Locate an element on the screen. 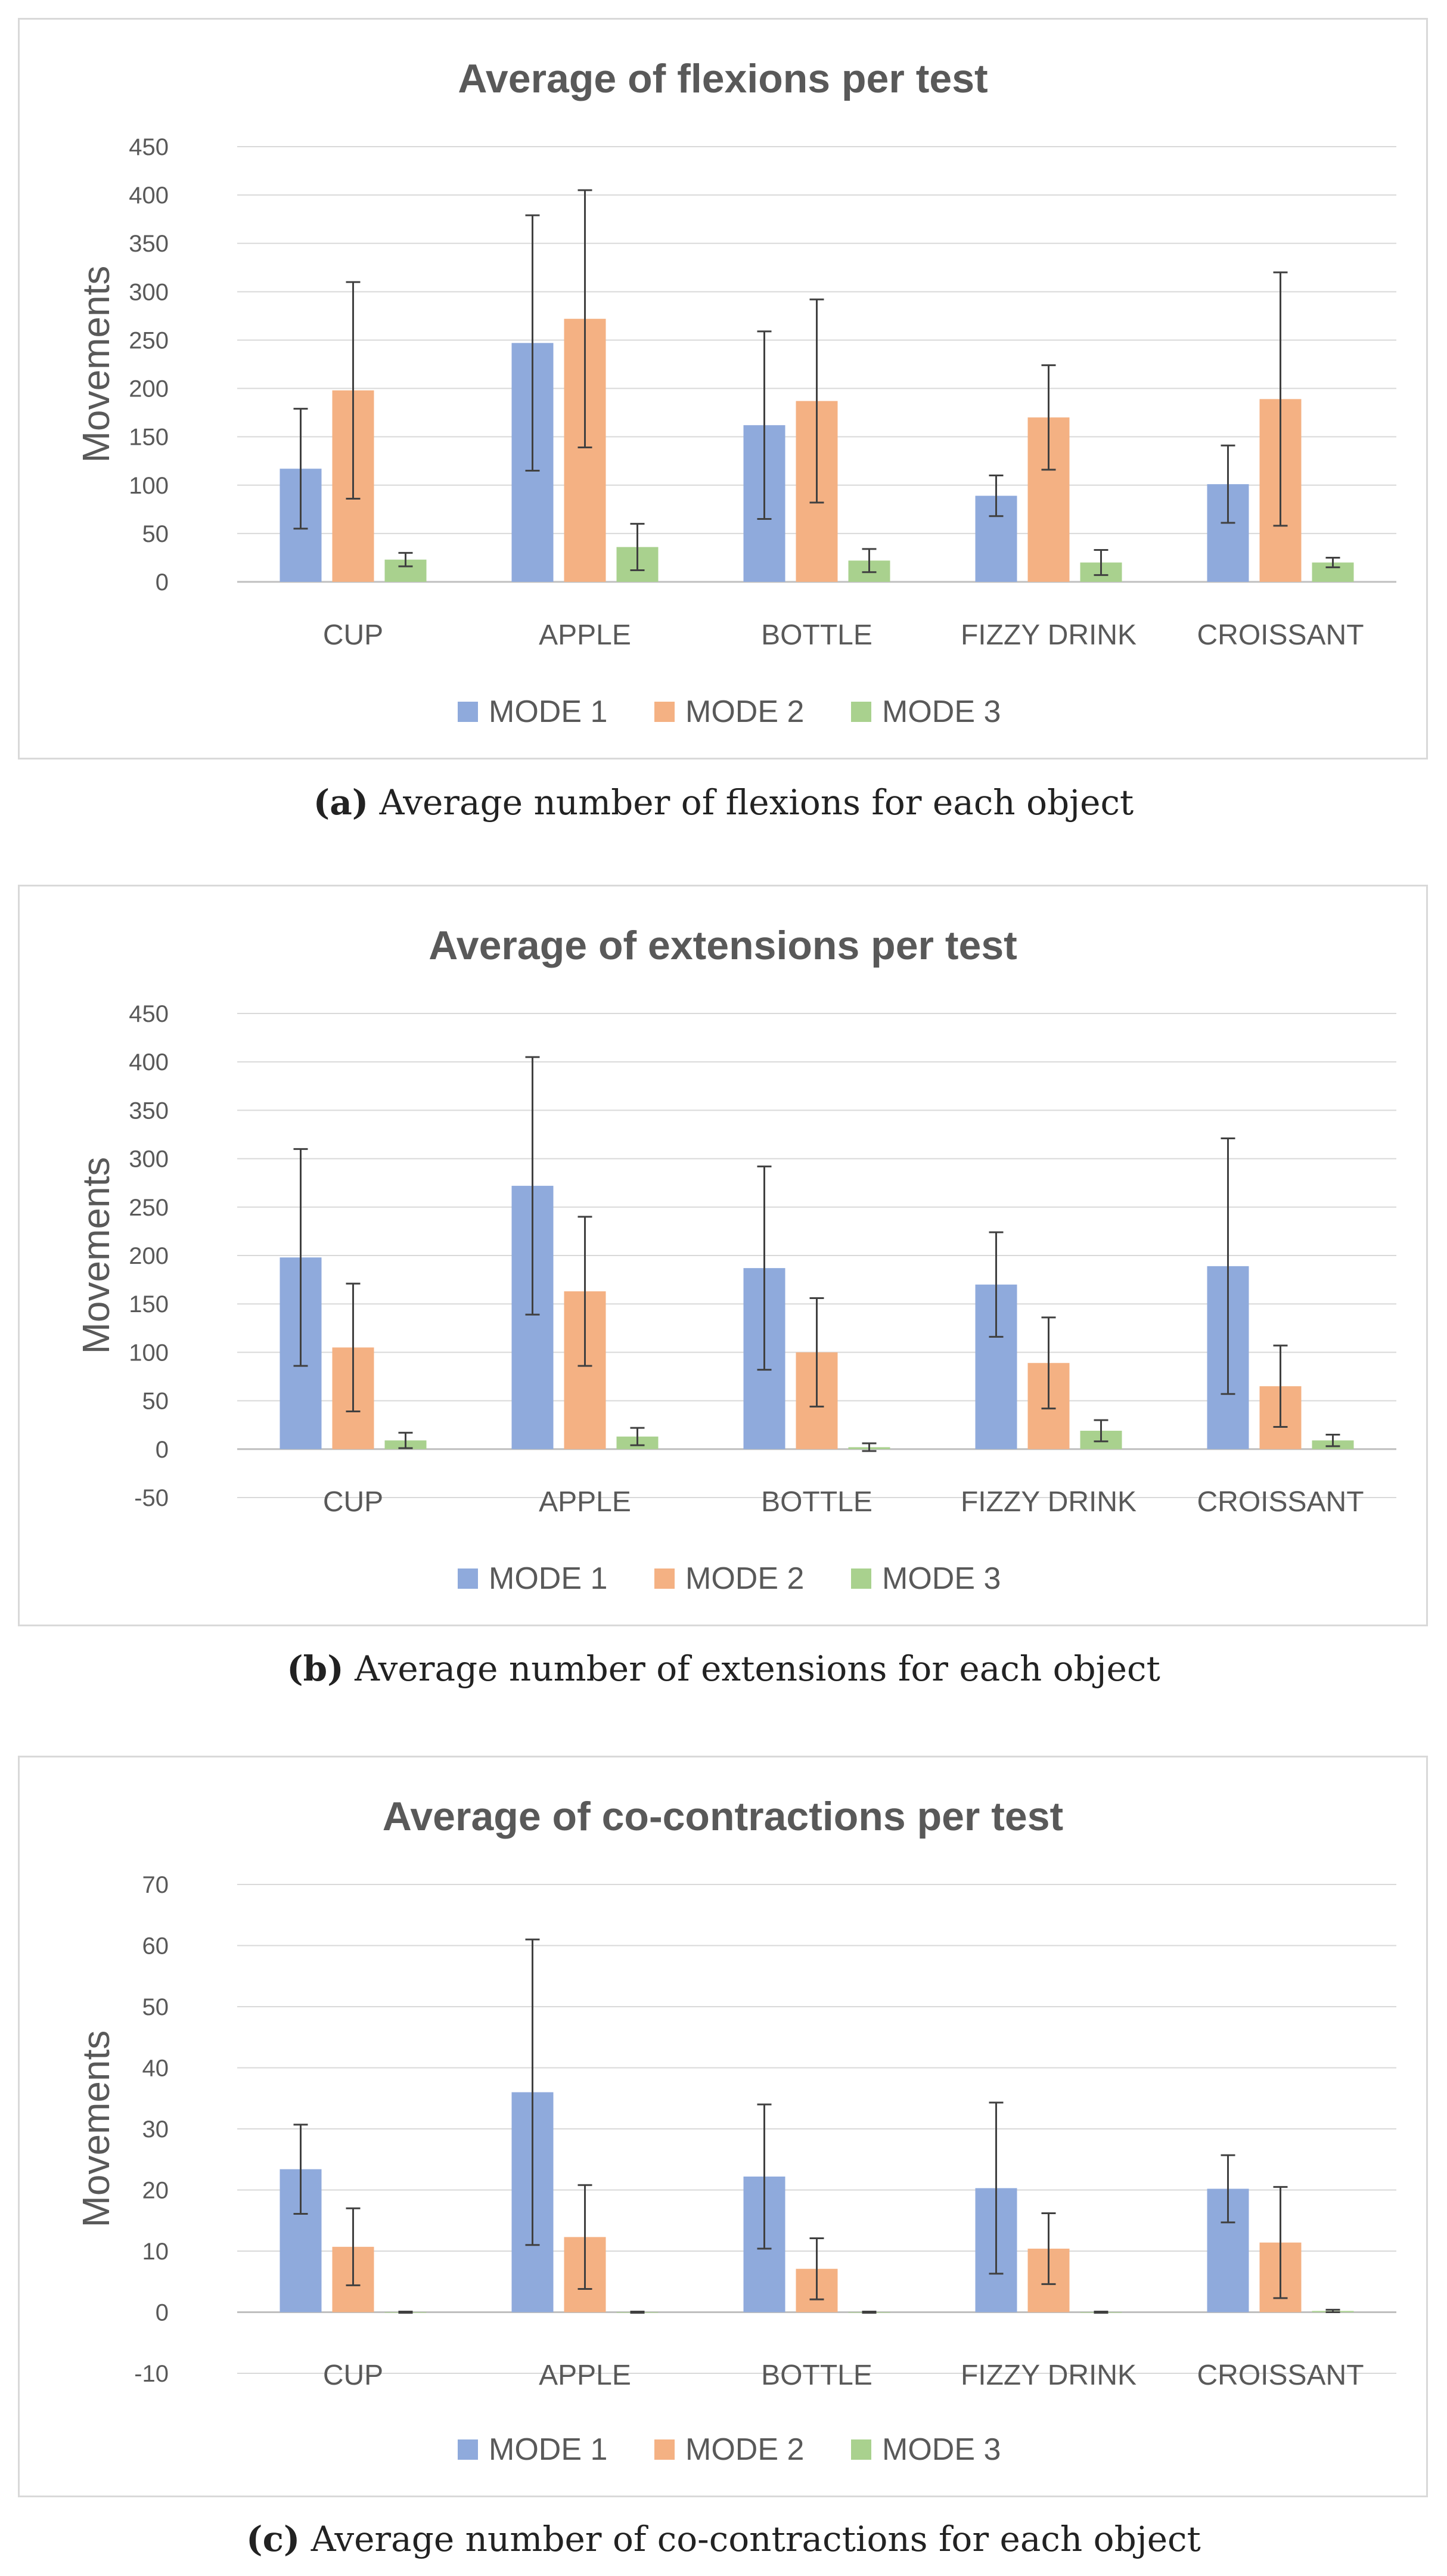  chart-title: Average of co-contractions per test is located at coordinates (723, 1816).